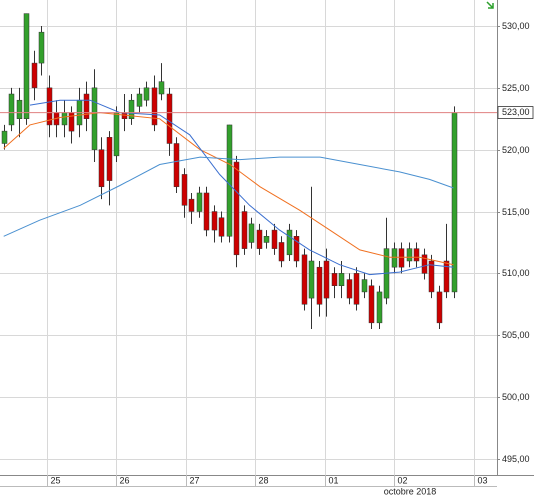  Describe the element at coordinates (516, 212) in the screenshot. I see `y-tick-label: 515,00` at that location.